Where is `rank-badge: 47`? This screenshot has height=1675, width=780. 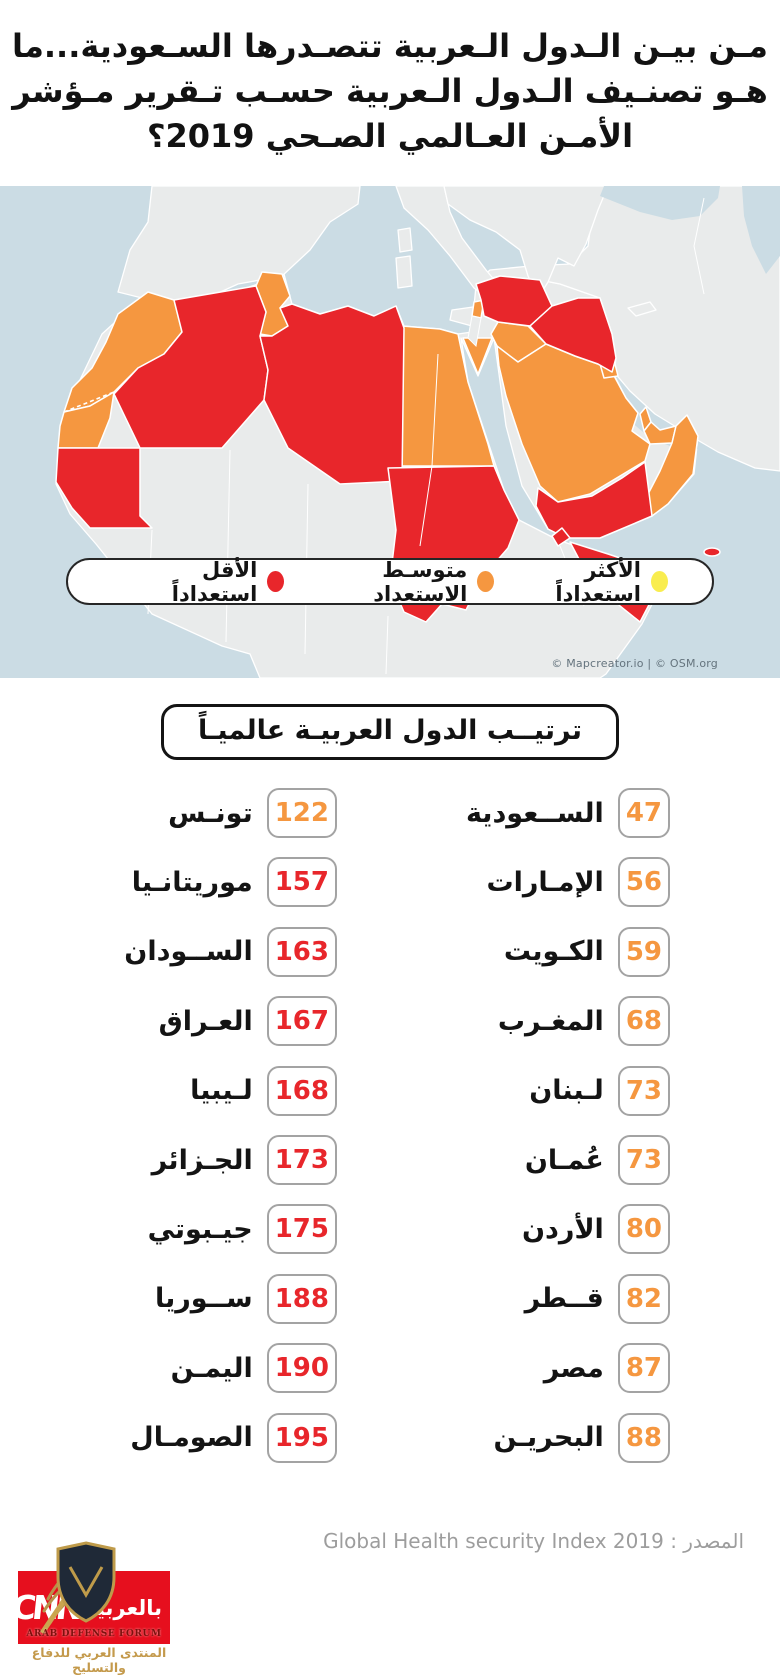 rank-badge: 47 is located at coordinates (643, 813).